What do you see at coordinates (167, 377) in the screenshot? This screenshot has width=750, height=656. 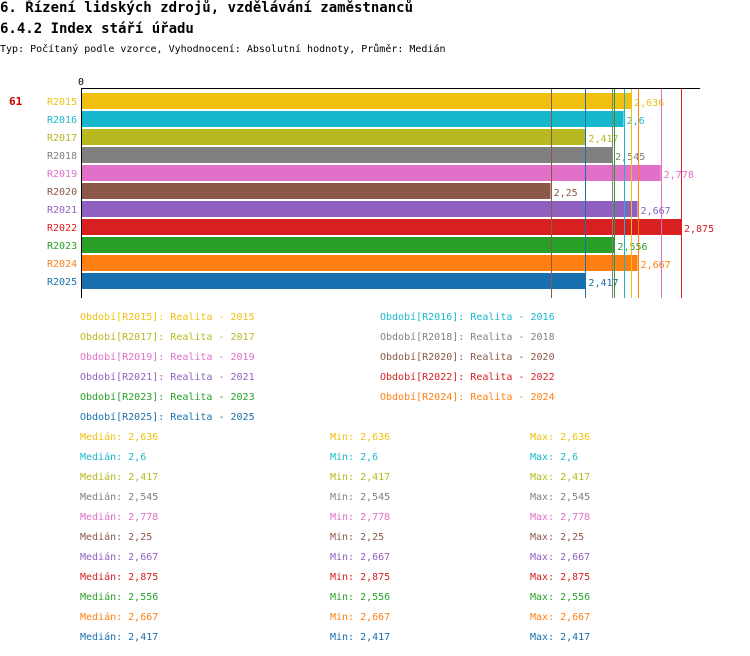 I see `legend-item: Období[R2021]: Realita - 2021` at bounding box center [167, 377].